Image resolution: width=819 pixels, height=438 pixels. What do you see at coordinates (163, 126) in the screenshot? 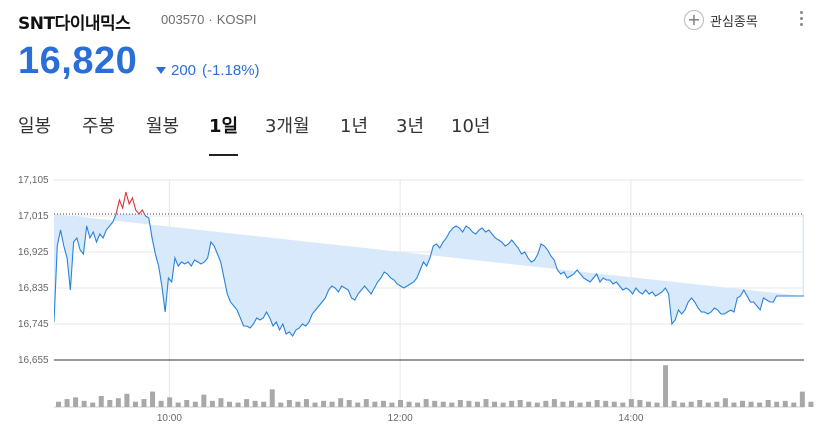
I see `tab-monthly: 월봉` at bounding box center [163, 126].